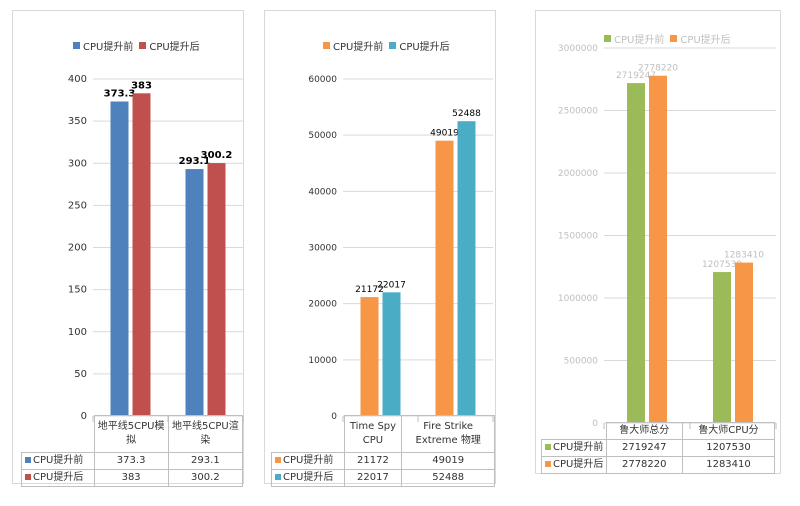 The image size is (800, 506). What do you see at coordinates (728, 447) in the screenshot?
I see `table-cell: 1207530` at bounding box center [728, 447].